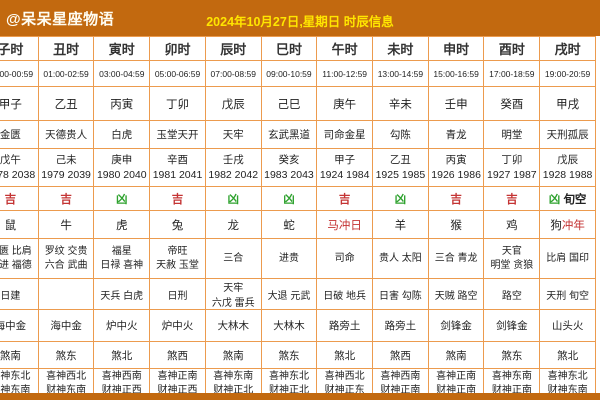 Image resolution: width=600 pixels, height=400 pixels. What do you see at coordinates (300, 18) in the screenshot?
I see `header-bar: @呆呆星座物语 2024年10月27日,星期日 时辰信息` at bounding box center [300, 18].